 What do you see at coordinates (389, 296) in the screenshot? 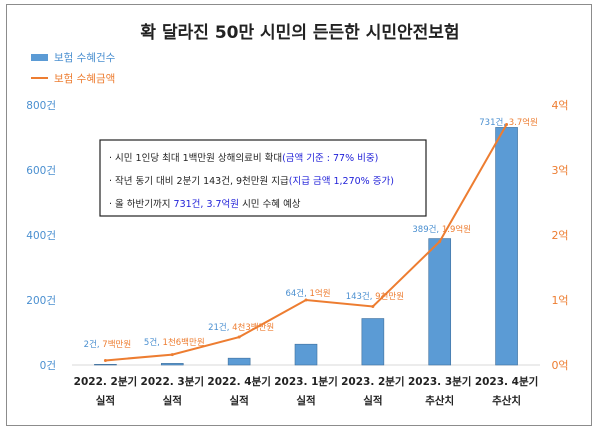
I see `amount-label: 9천만원` at bounding box center [389, 296].